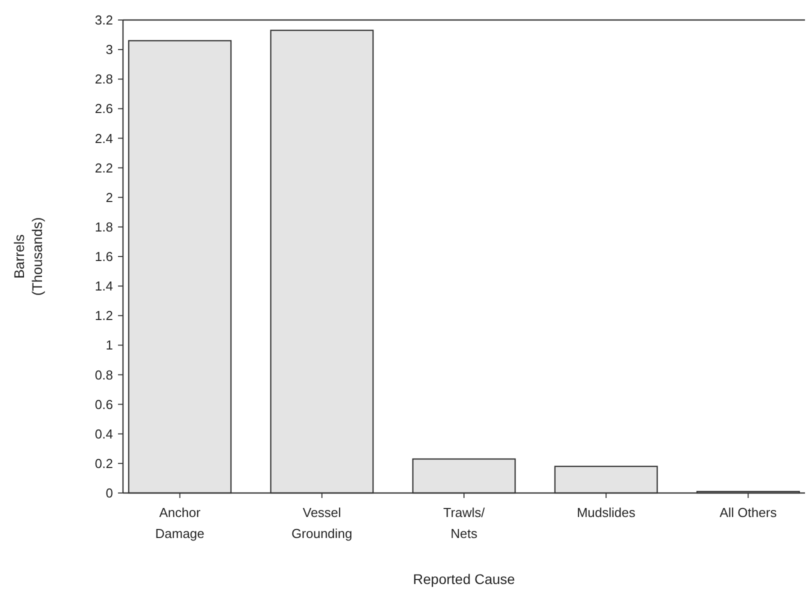 The image size is (809, 592). Describe the element at coordinates (606, 512) in the screenshot. I see `x-tick-label: Mudslides` at that location.